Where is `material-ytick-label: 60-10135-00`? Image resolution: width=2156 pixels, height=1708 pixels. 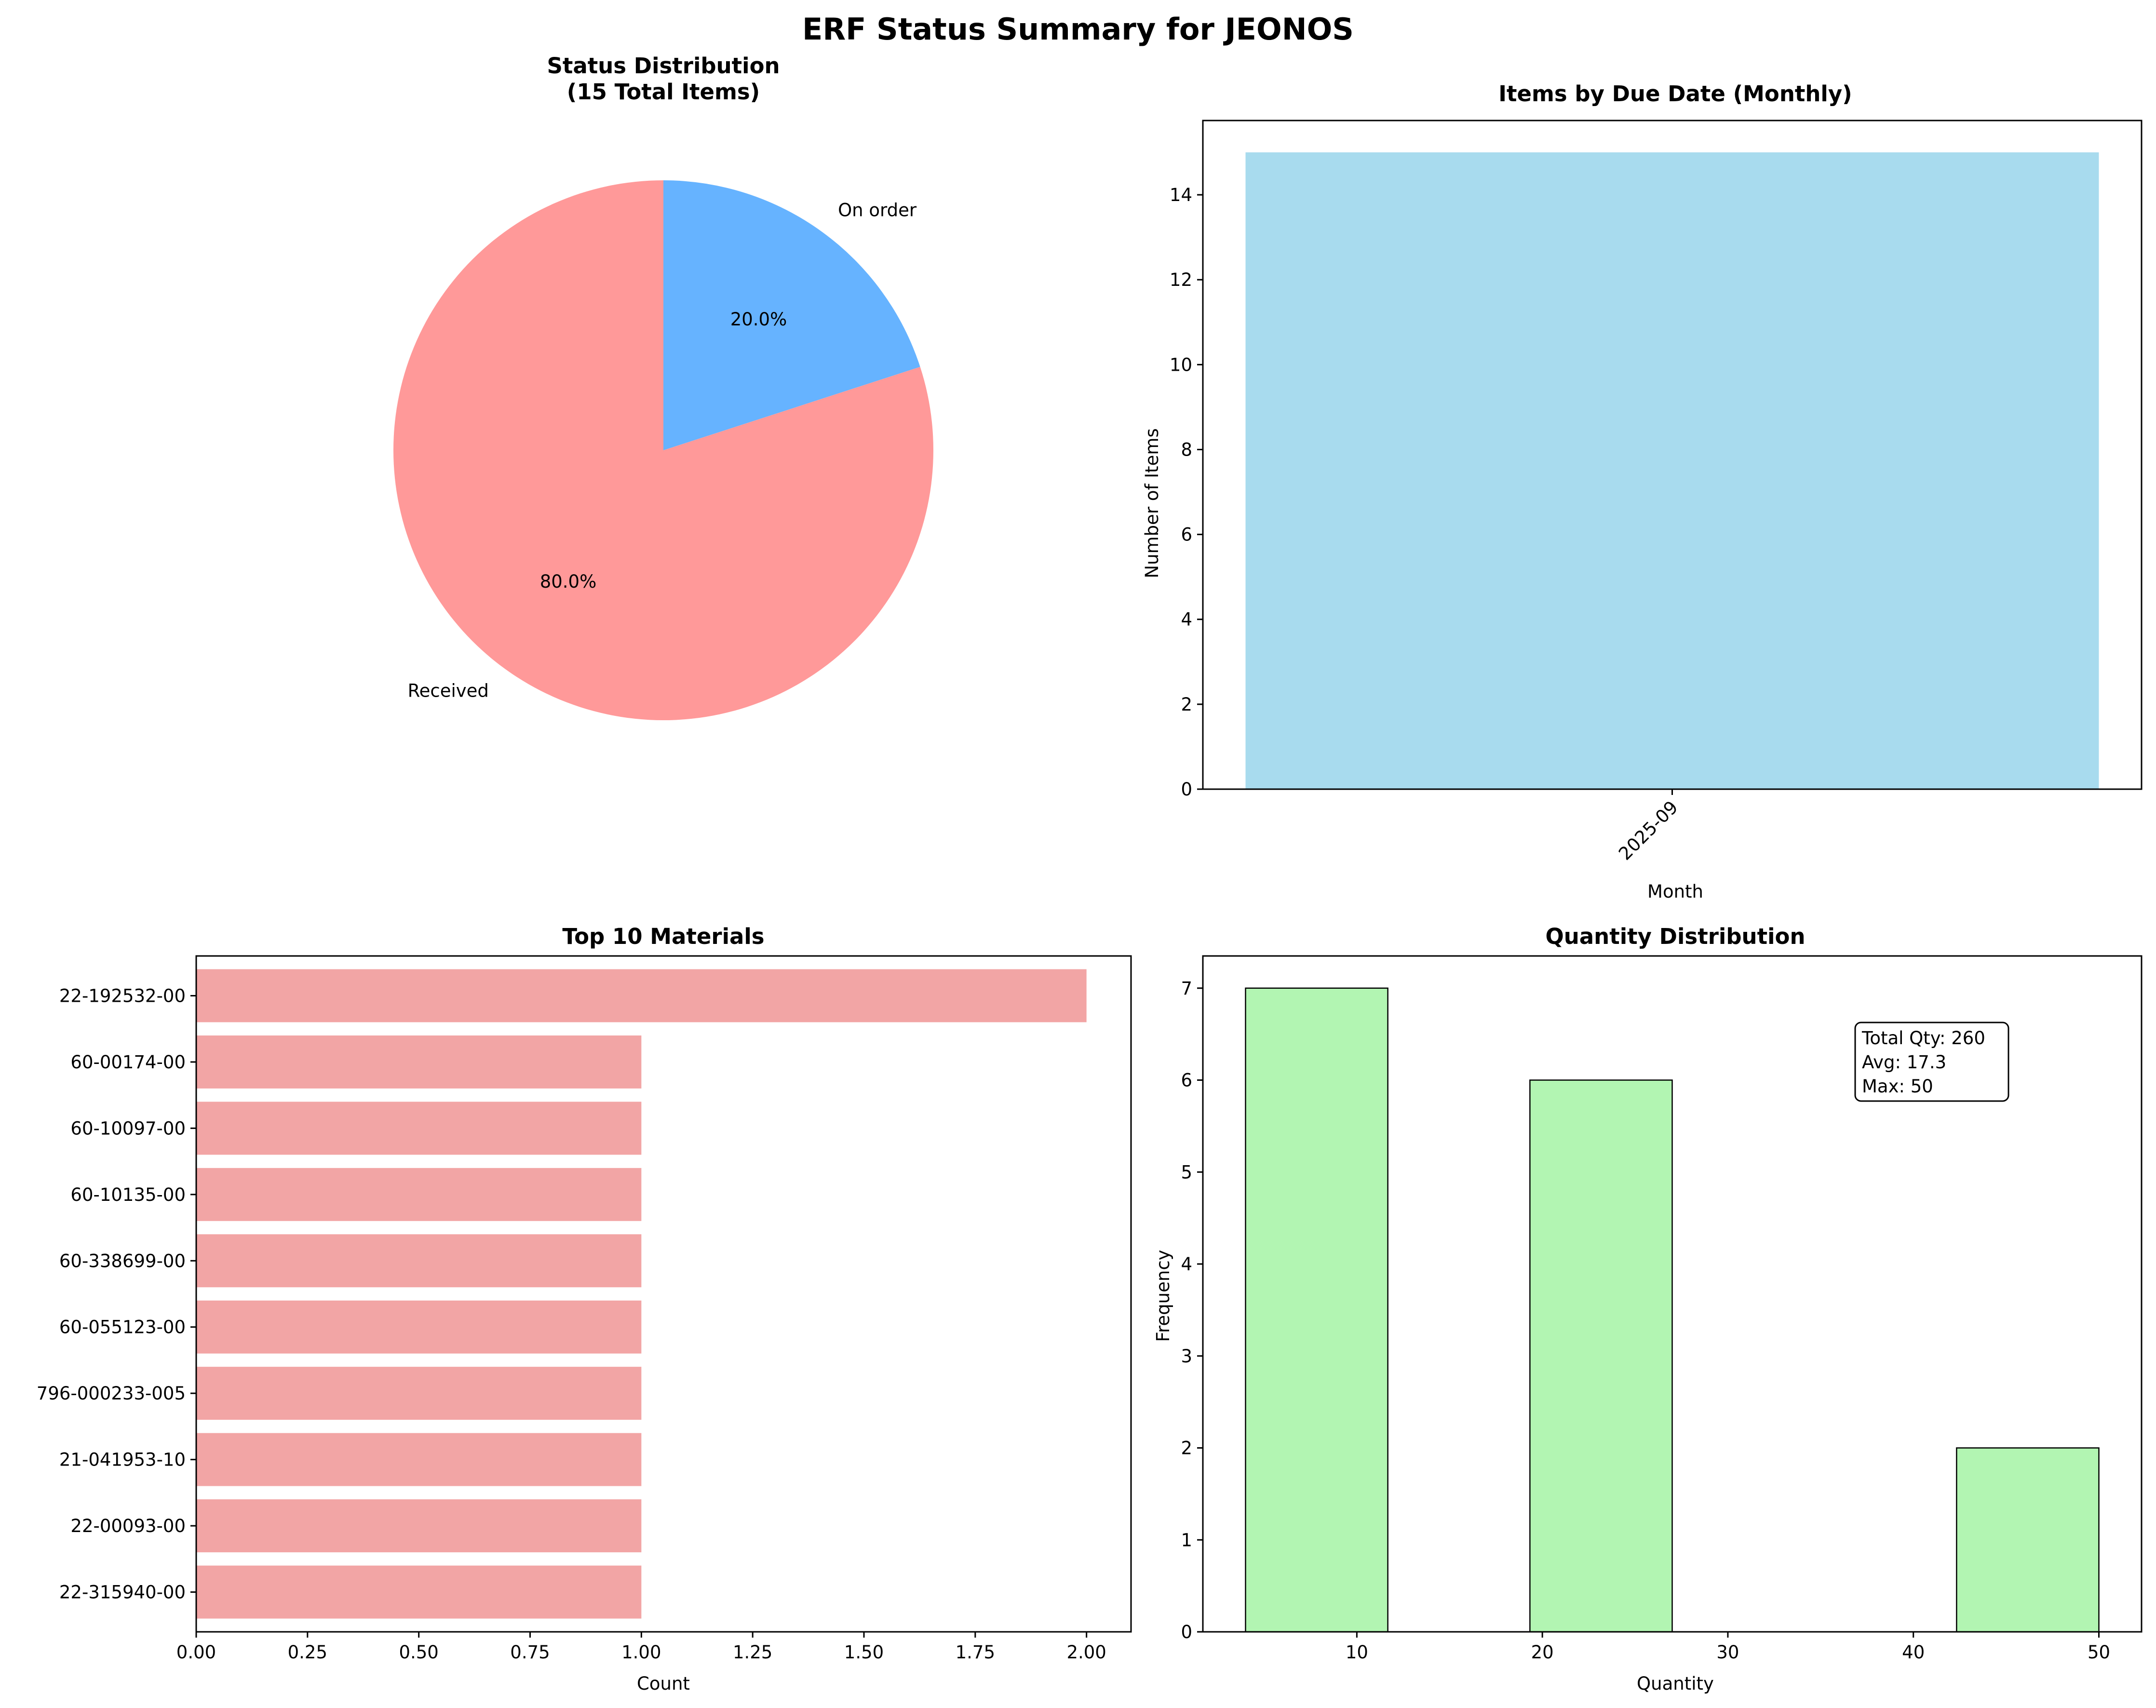
material-ytick-label: 60-10135-00 is located at coordinates (128, 1194).